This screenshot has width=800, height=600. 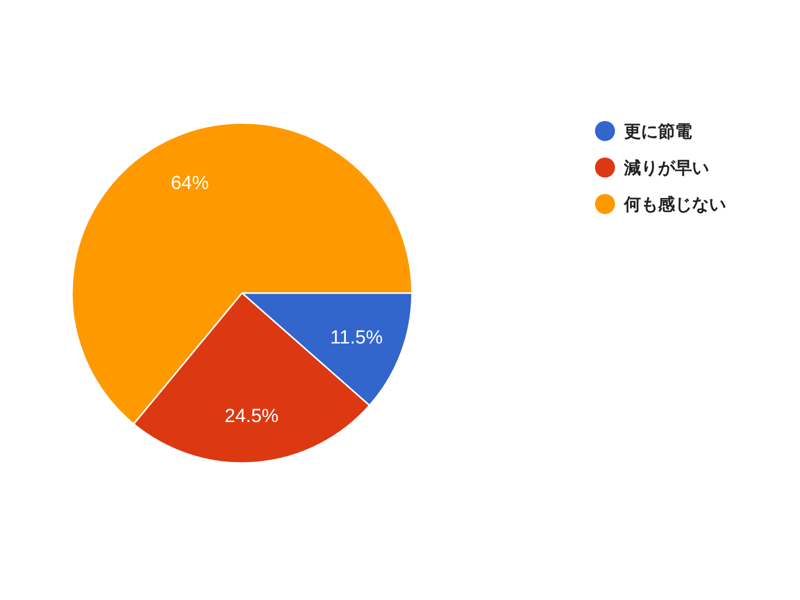 What do you see at coordinates (658, 131) in the screenshot?
I see `legend-label: 更に節電` at bounding box center [658, 131].